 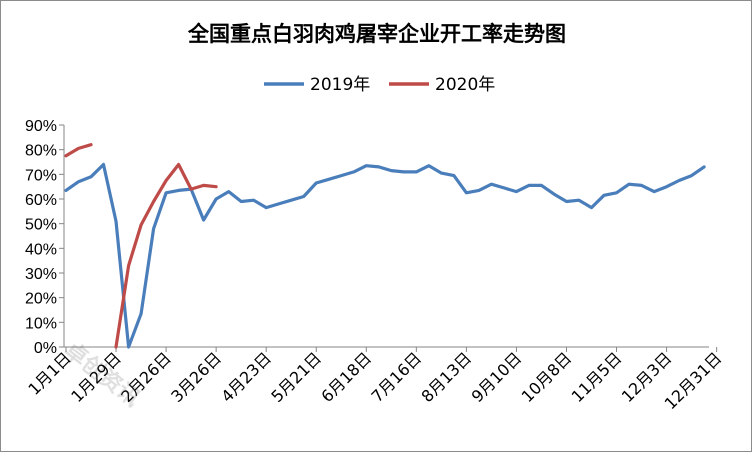 I want to click on chart-title: 全国重点白羽肉鸡屠宰企业开工率走势图, so click(x=376, y=33).